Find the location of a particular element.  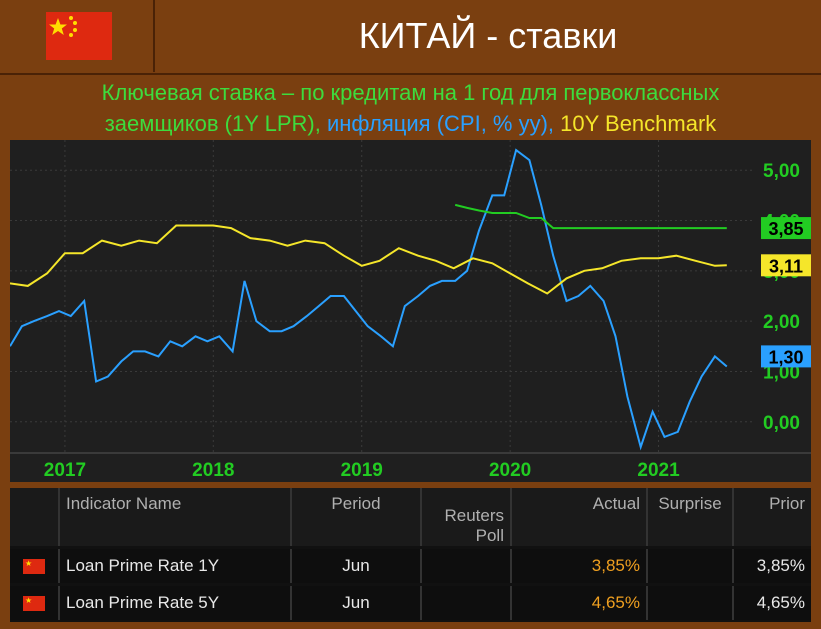

y-tick-label: 5,00 is located at coordinates (781, 171).